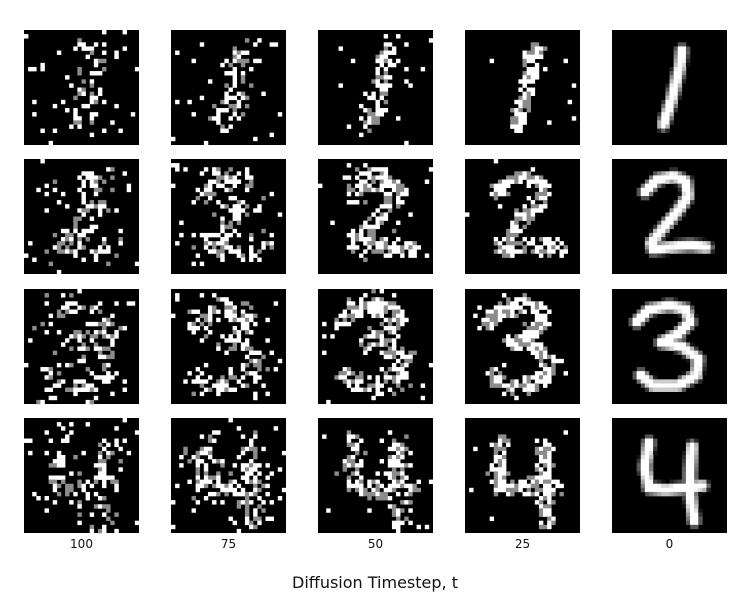 This screenshot has height=600, width=750. What do you see at coordinates (375, 544) in the screenshot?
I see `timestep-label-50: 50` at bounding box center [375, 544].